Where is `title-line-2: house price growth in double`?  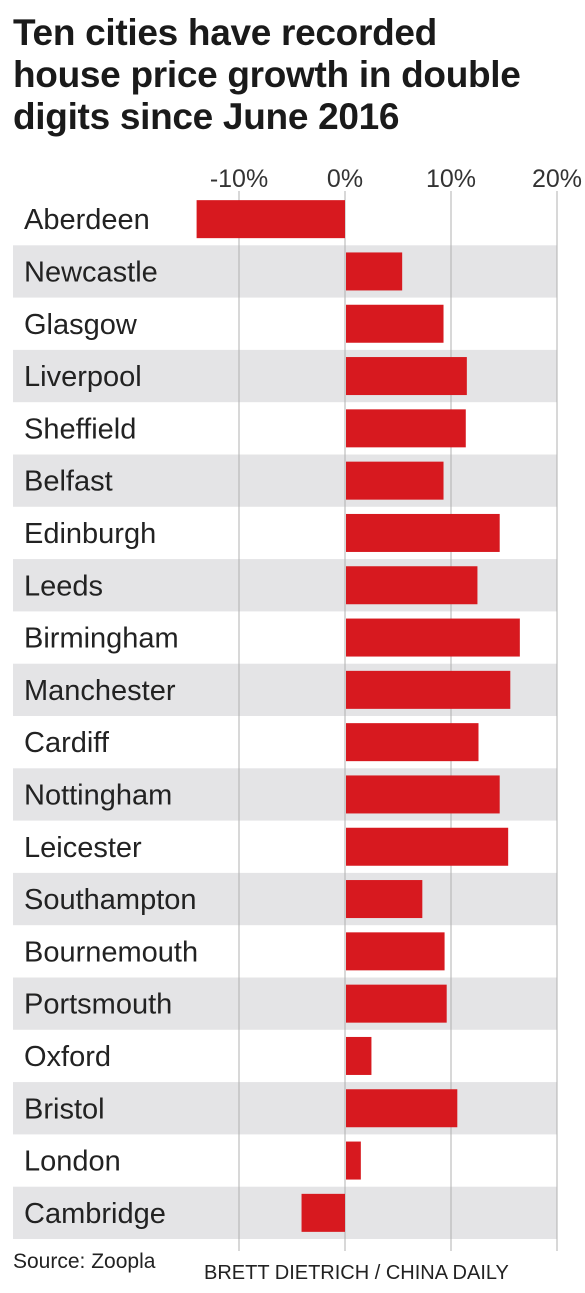 title-line-2: house price growth in double is located at coordinates (267, 74).